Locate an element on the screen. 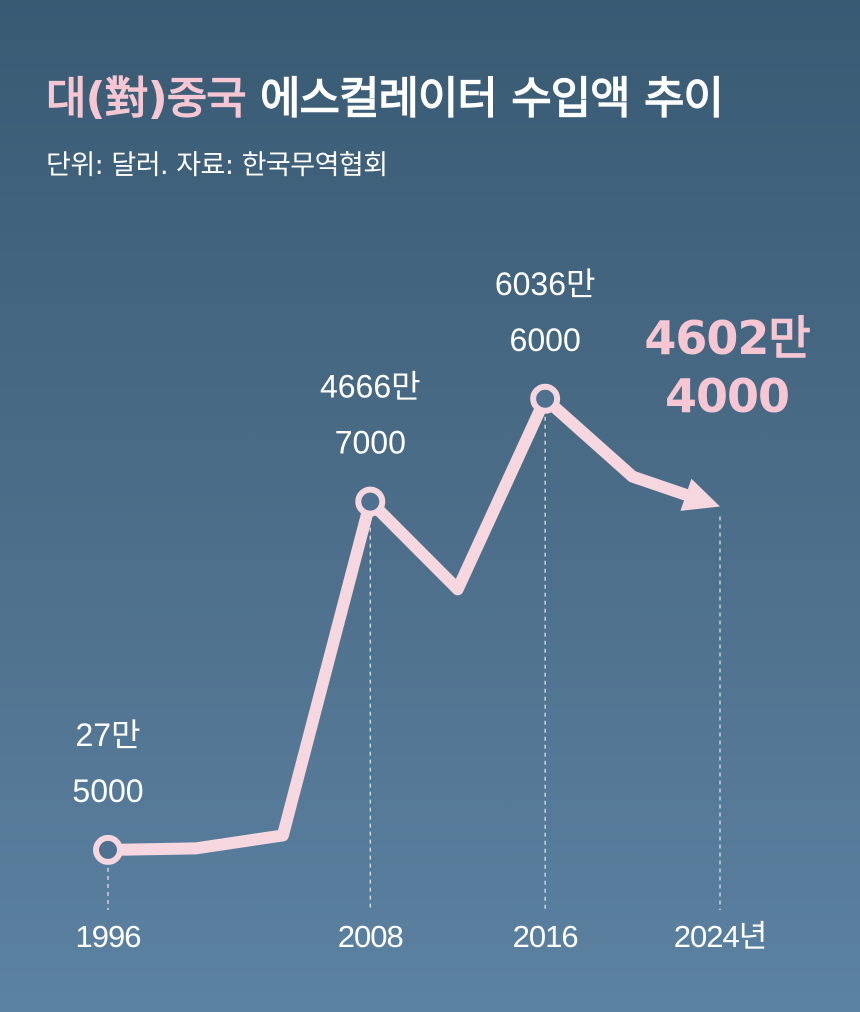  chart-subtitle: 단위: 달러. 자료: 한국무역협회 is located at coordinates (217, 165).